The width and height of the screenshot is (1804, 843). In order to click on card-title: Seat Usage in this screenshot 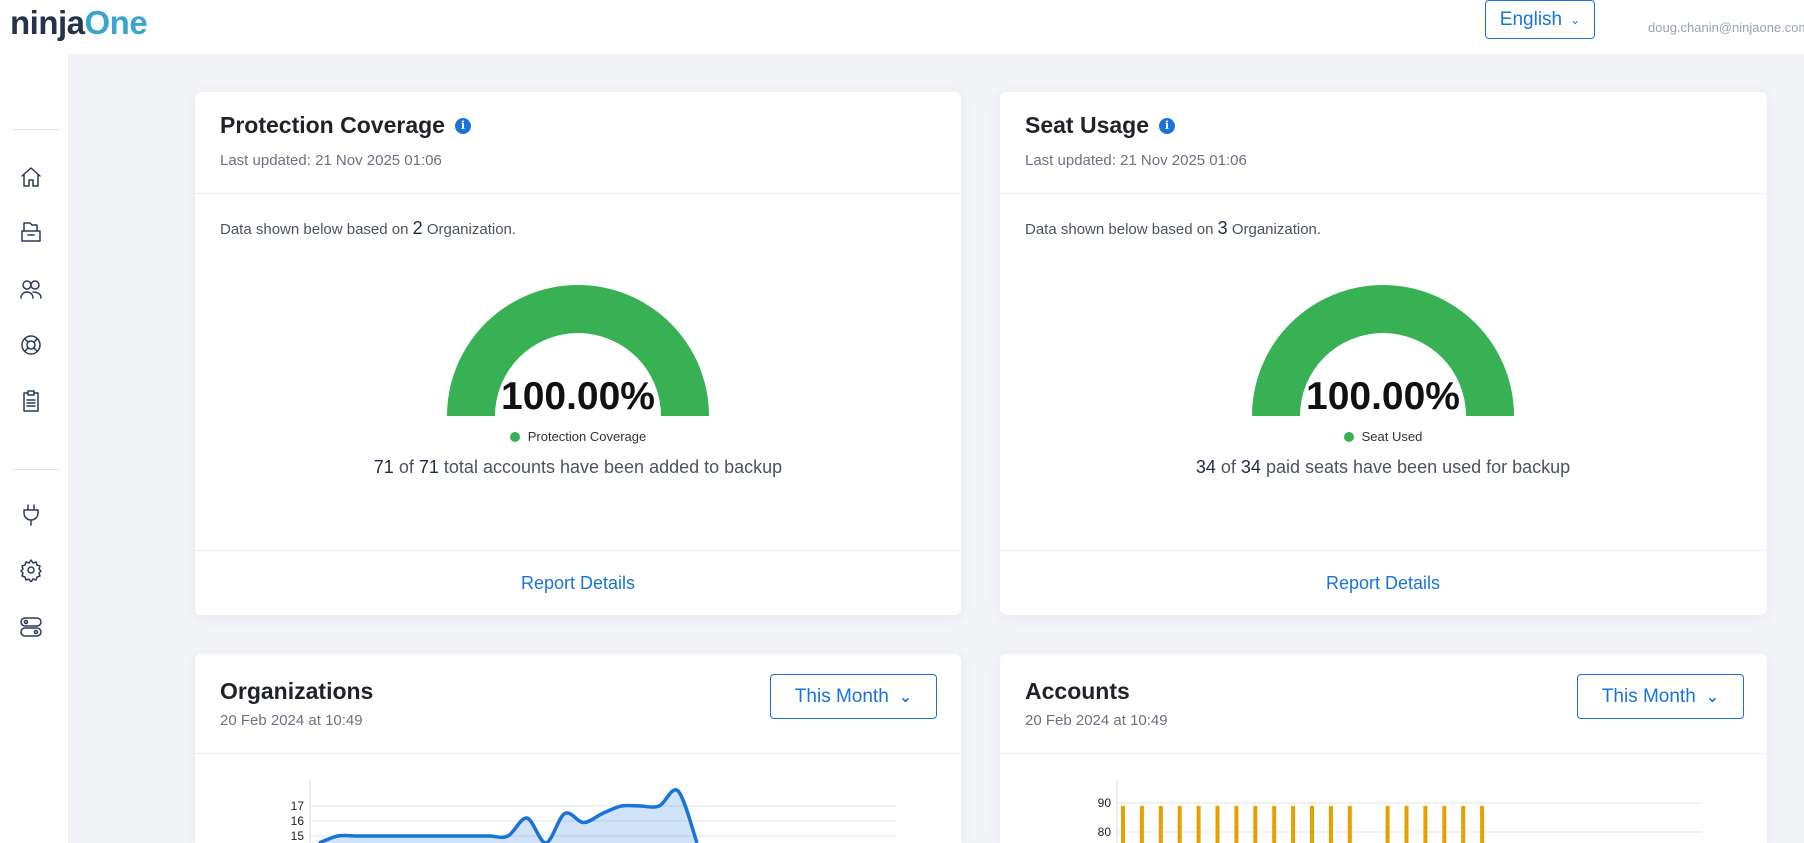, I will do `click(1087, 125)`.